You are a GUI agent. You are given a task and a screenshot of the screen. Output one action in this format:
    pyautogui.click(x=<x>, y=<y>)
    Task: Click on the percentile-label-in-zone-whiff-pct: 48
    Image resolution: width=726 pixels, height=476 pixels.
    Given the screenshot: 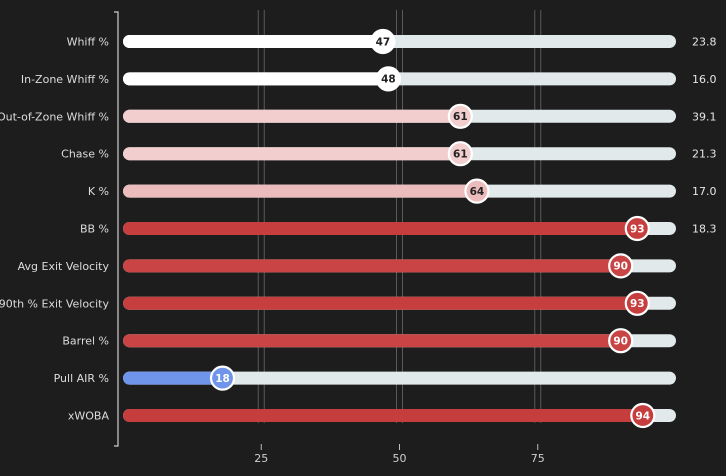 What is the action you would take?
    pyautogui.click(x=388, y=80)
    